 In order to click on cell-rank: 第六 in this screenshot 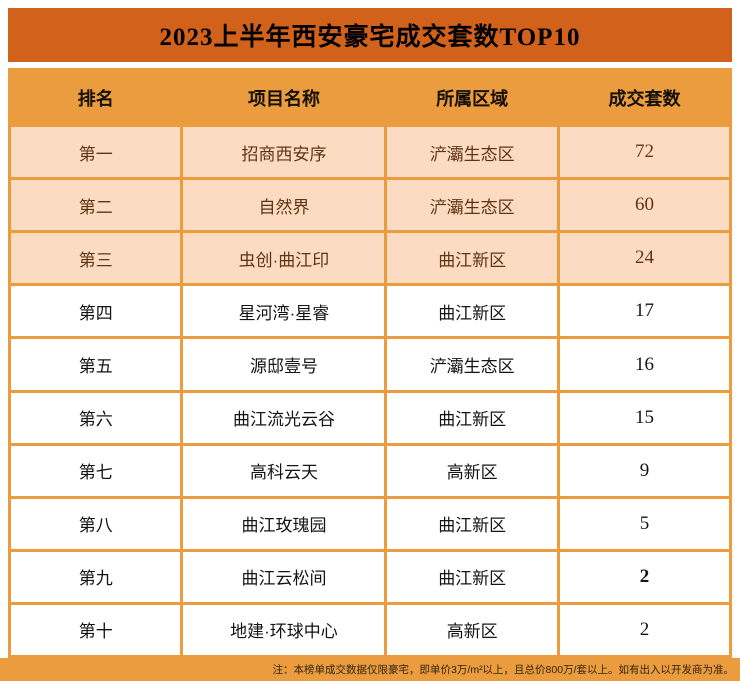, I will do `click(95, 420)`.